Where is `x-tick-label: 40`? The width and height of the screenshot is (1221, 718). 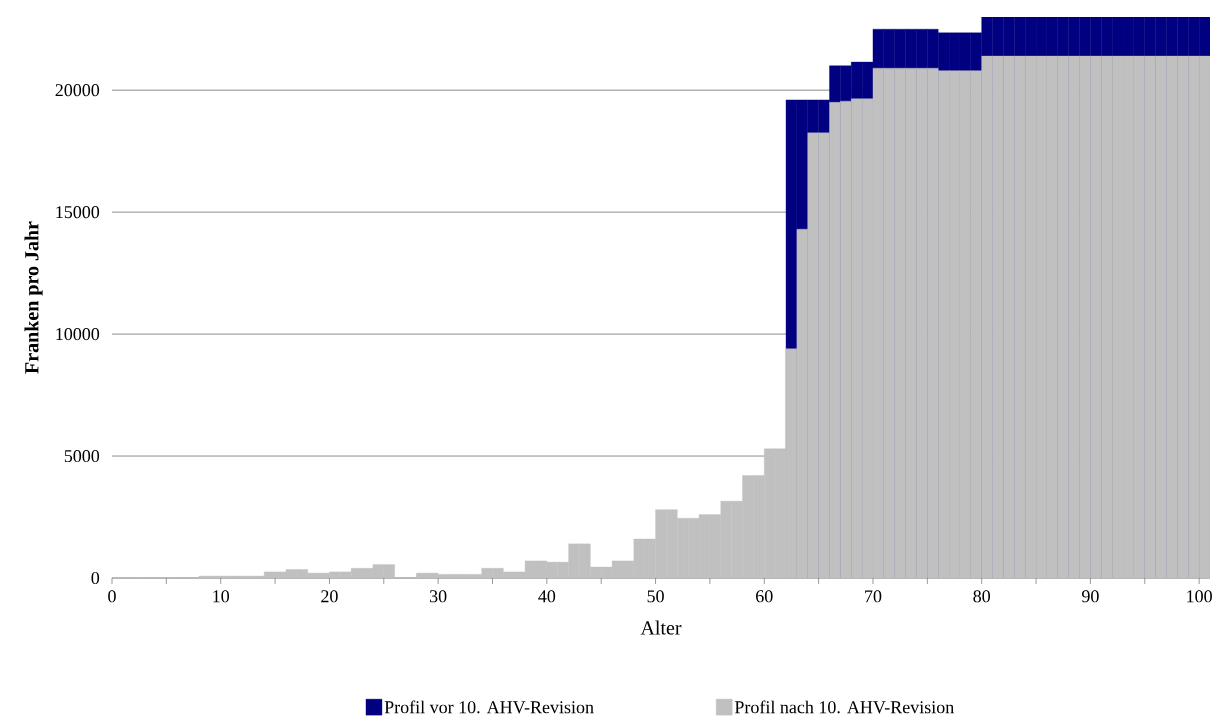 x-tick-label: 40 is located at coordinates (547, 596).